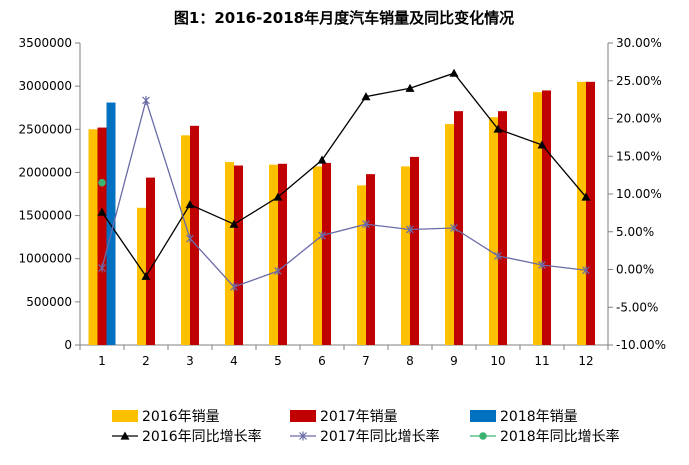  I want to click on y2-tick-label: 5.00%, so click(635, 232).